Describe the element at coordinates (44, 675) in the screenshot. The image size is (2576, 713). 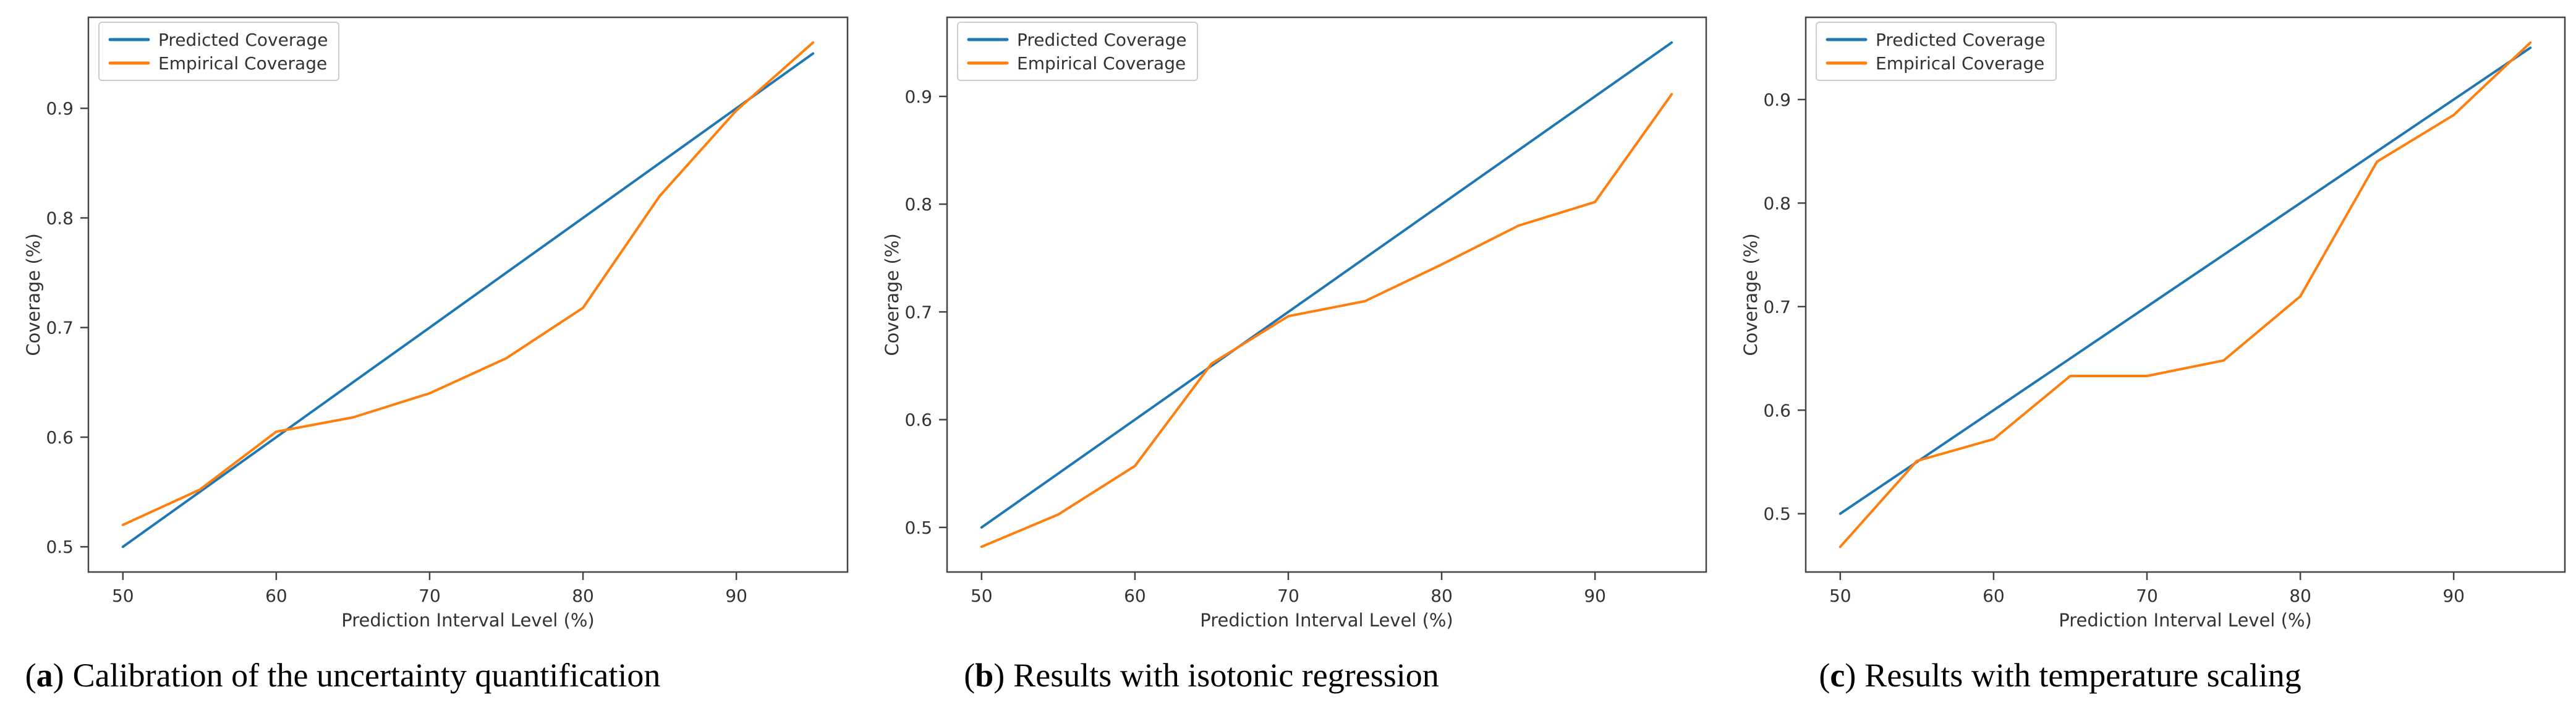
I see `caption-letter: a` at that location.